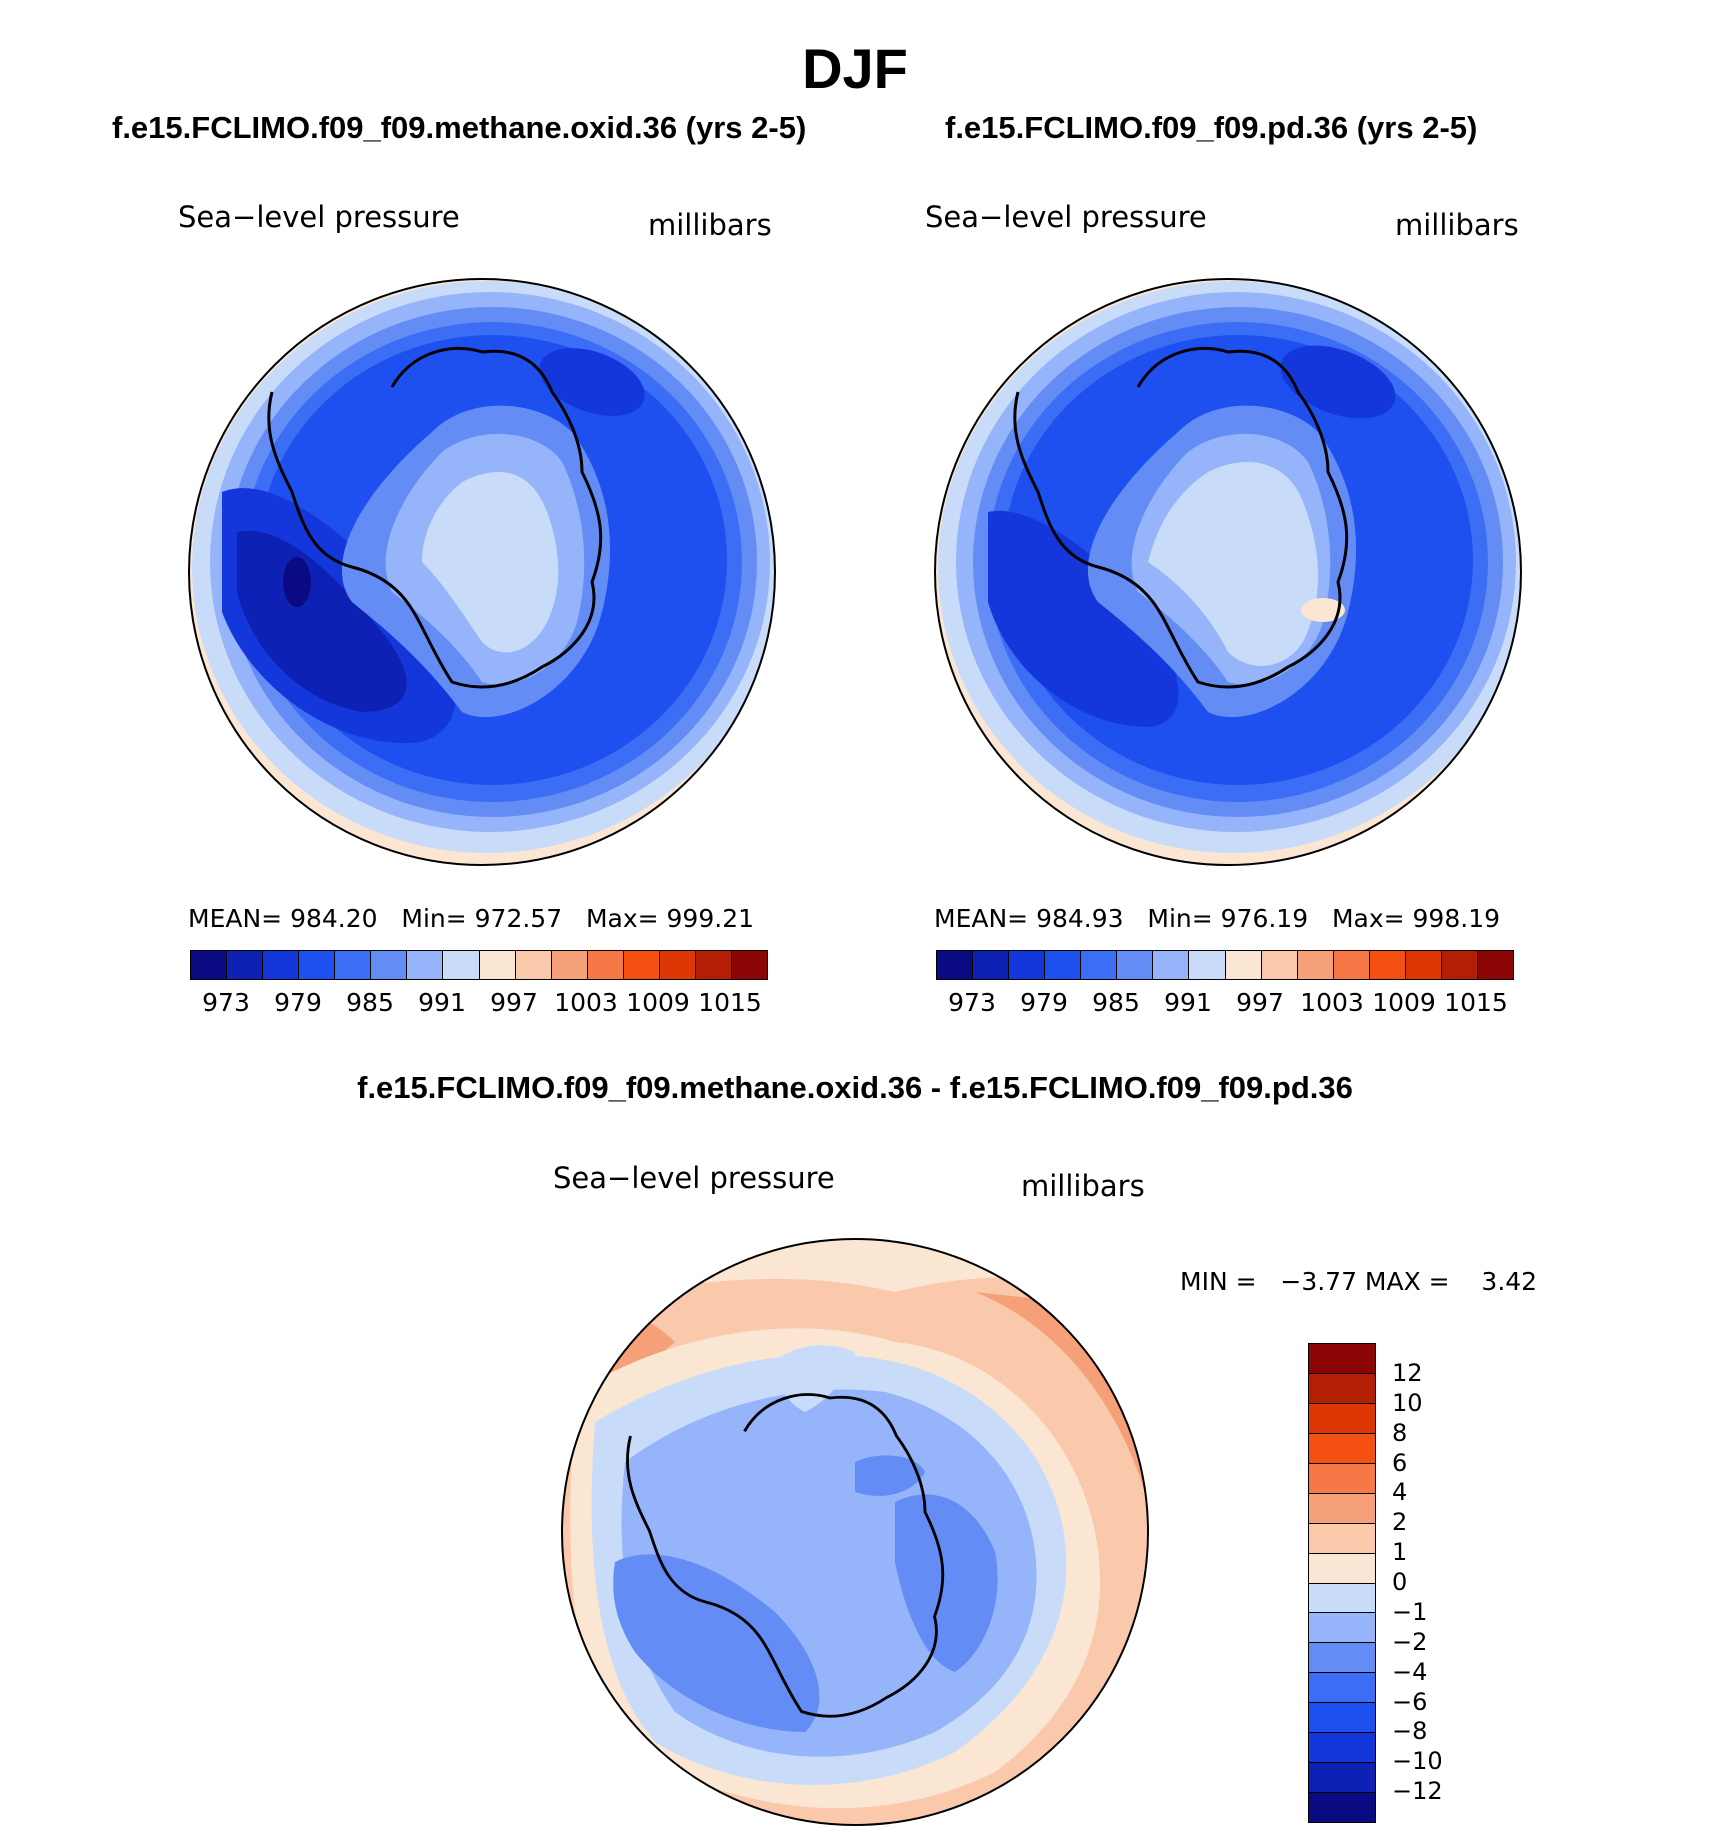 Image resolution: width=1710 pixels, height=1839 pixels. I want to click on panel2-variable-label: Sea−level pressure, so click(1066, 217).